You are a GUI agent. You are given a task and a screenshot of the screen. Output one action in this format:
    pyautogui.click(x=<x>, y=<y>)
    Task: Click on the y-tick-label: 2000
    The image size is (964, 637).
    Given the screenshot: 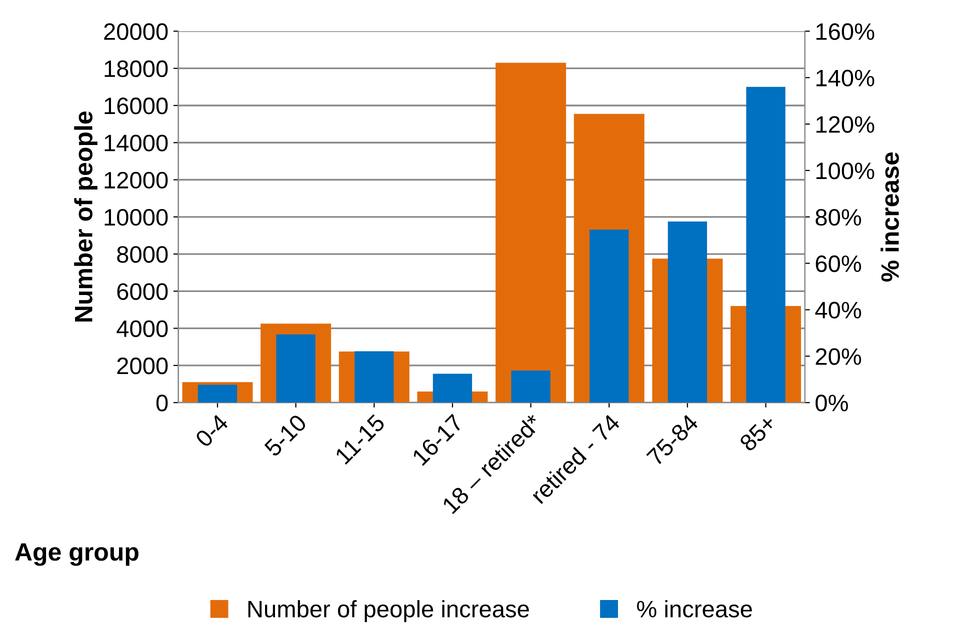 What is the action you would take?
    pyautogui.click(x=142, y=366)
    